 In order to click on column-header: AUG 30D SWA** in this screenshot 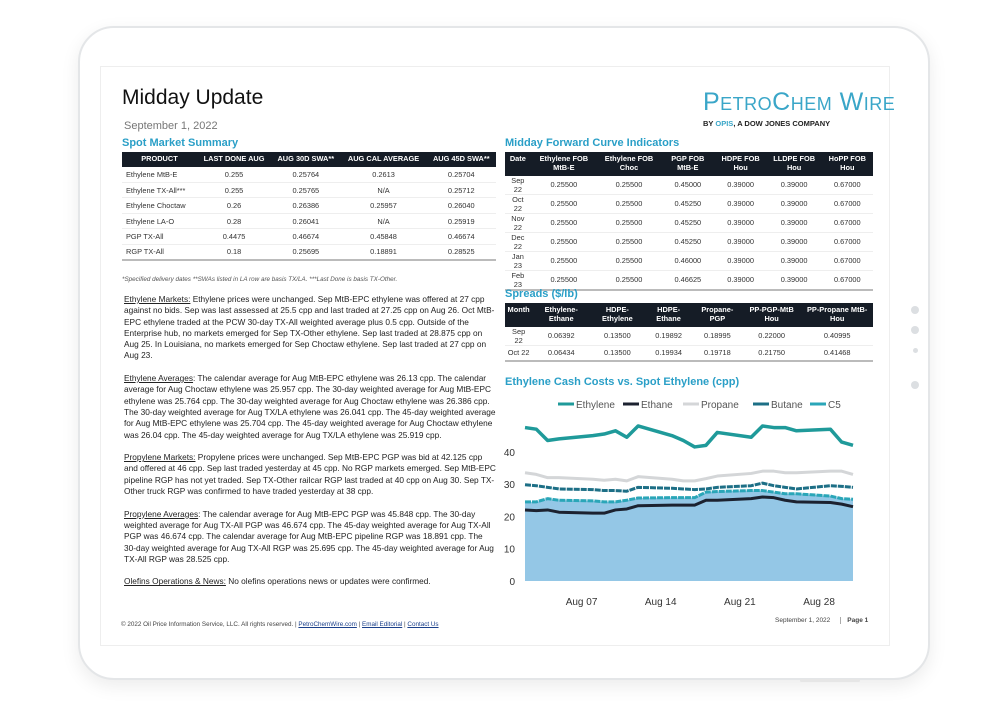, I will do `click(306, 159)`.